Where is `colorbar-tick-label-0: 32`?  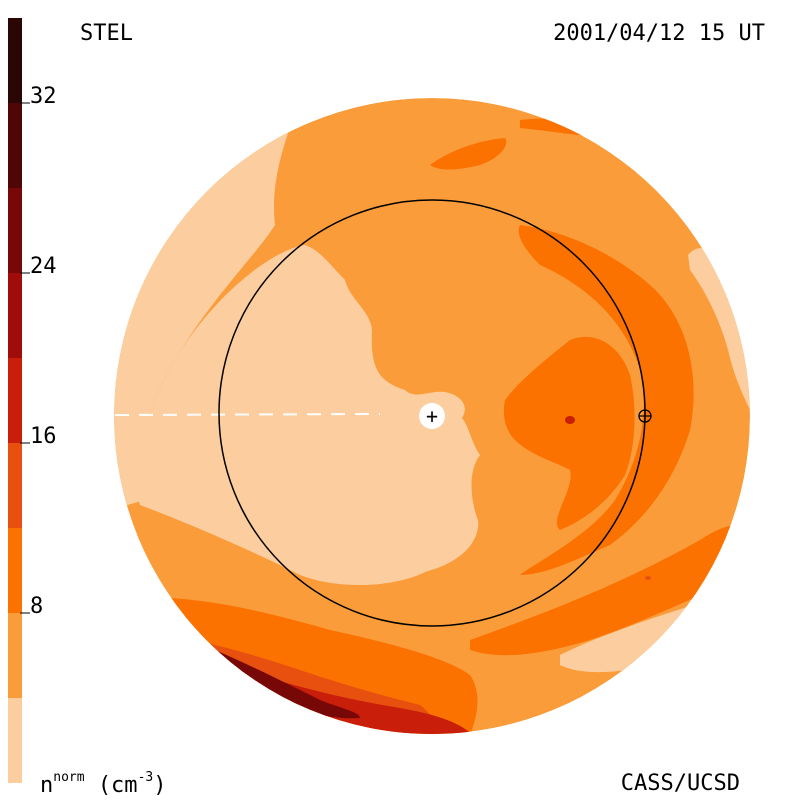
colorbar-tick-label-0: 32 is located at coordinates (43, 96).